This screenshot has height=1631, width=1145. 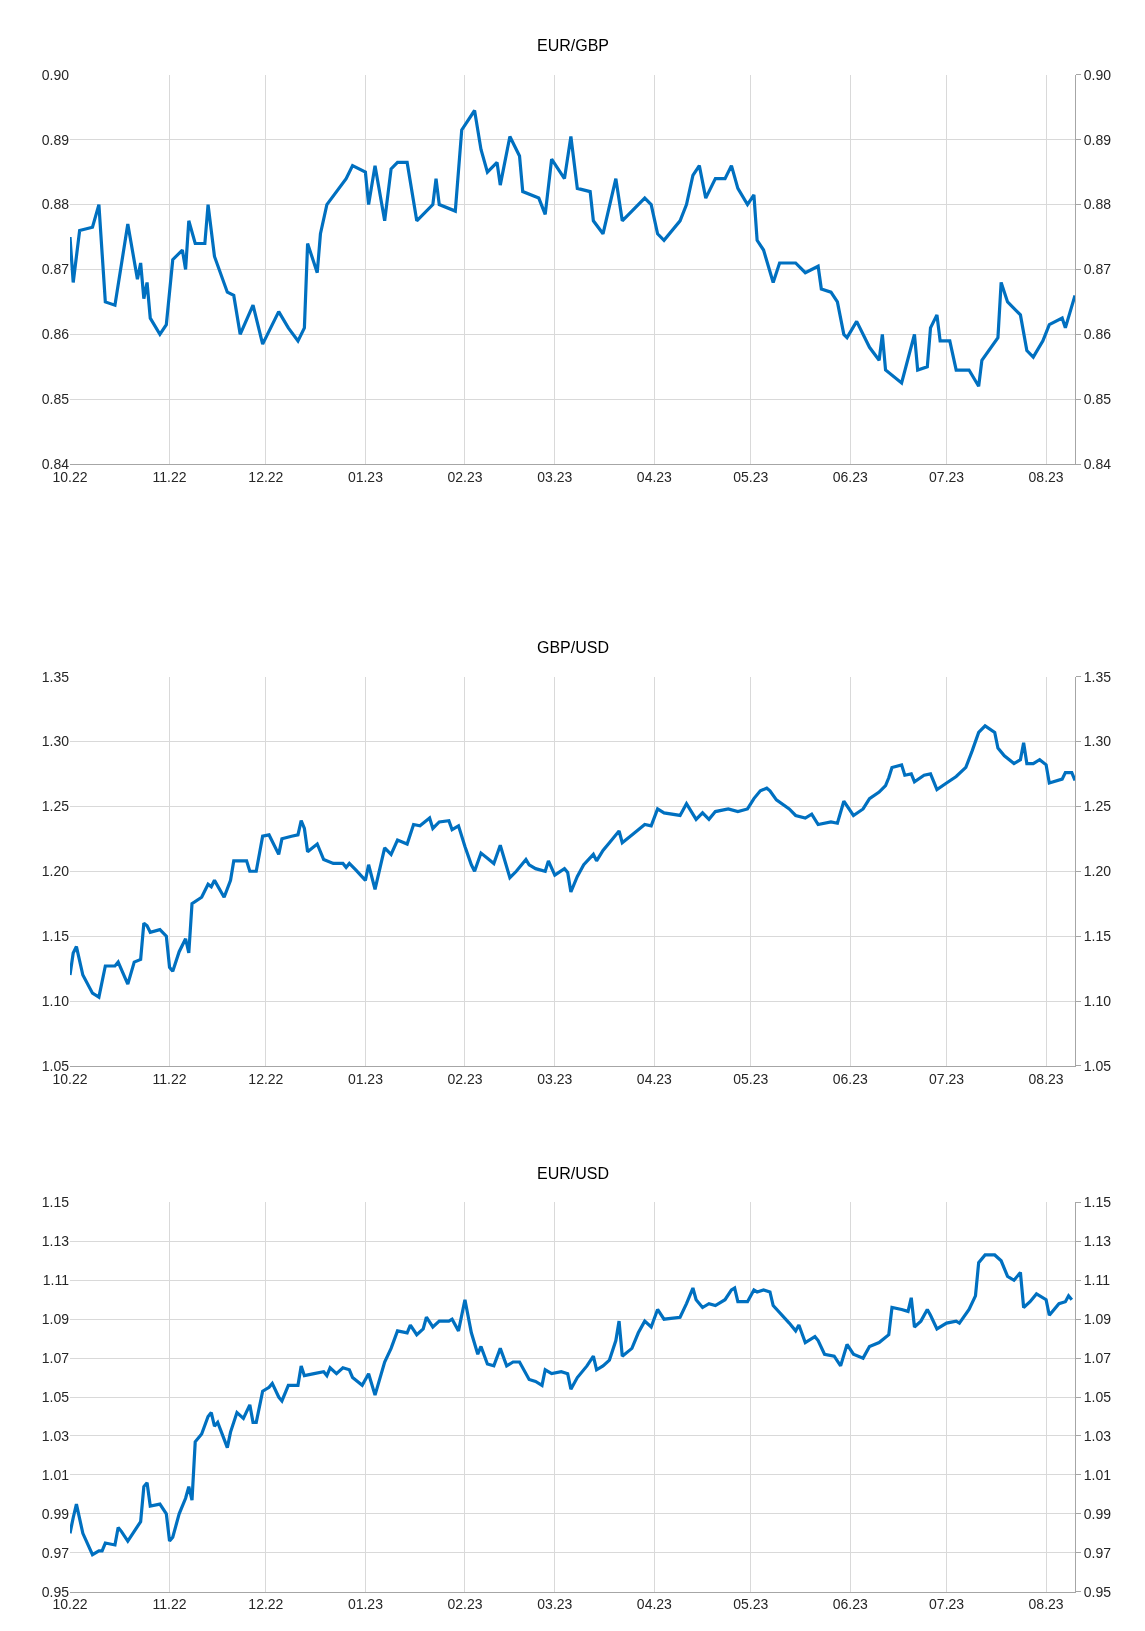 I want to click on y-tick-label: 1.13, so click(x=55, y=1241).